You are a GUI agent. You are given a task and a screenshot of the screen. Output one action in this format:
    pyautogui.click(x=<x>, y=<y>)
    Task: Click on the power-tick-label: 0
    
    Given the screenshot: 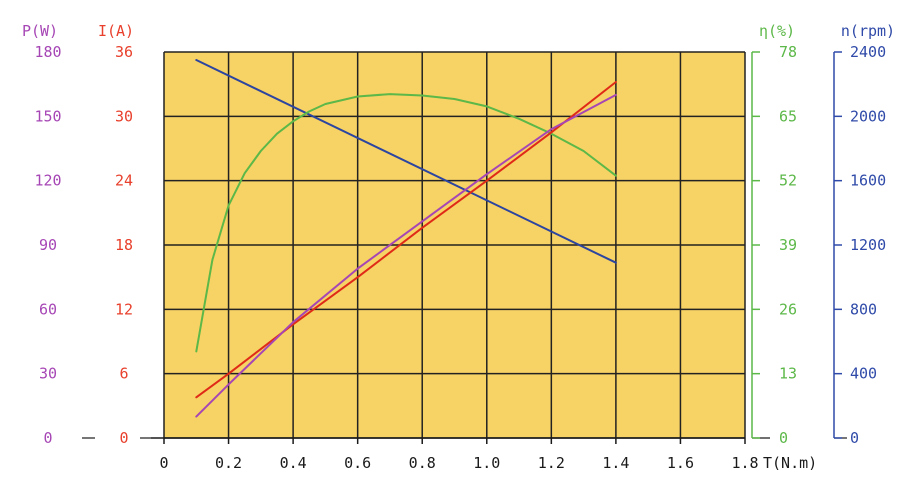 What is the action you would take?
    pyautogui.click(x=47, y=438)
    